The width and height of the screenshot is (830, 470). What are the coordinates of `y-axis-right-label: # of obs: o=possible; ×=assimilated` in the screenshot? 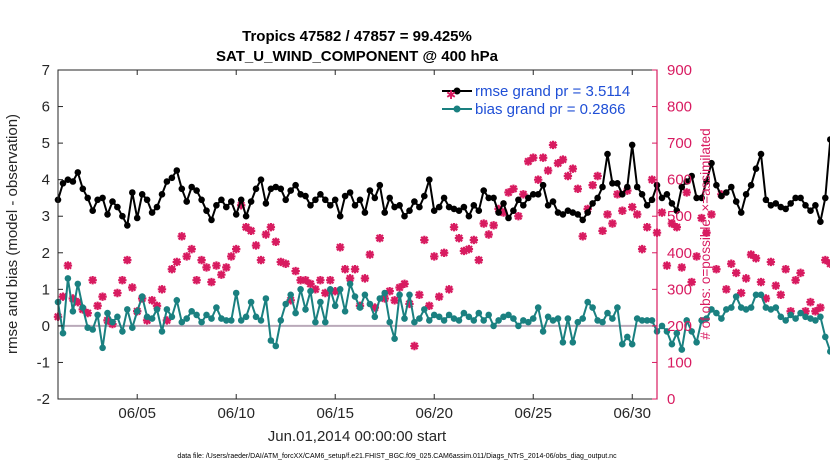 It's located at (705, 233).